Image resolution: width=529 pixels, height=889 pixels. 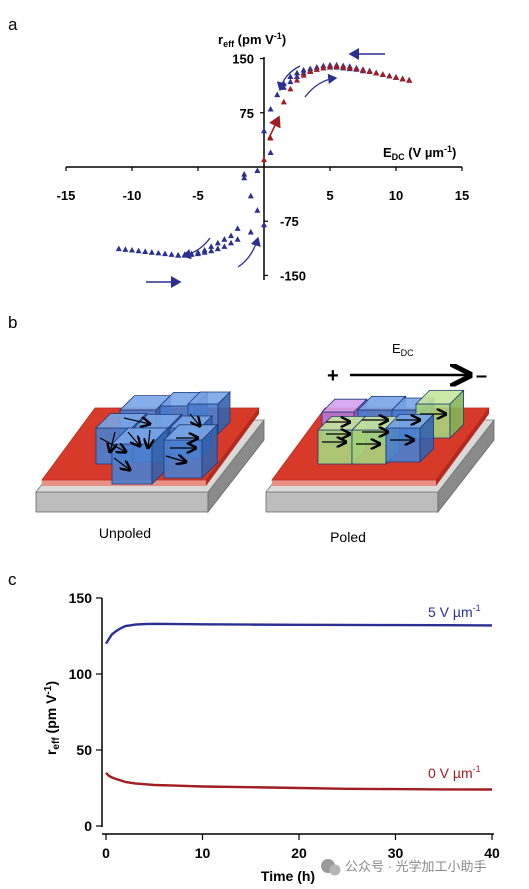 I want to click on poled-film-front, so click(x=354, y=483).